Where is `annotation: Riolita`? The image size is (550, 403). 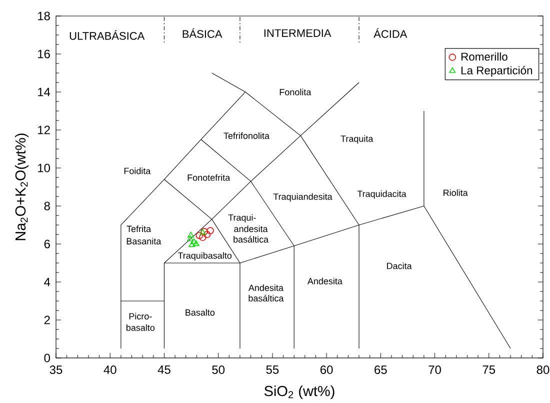
annotation: Riolita is located at coordinates (456, 192).